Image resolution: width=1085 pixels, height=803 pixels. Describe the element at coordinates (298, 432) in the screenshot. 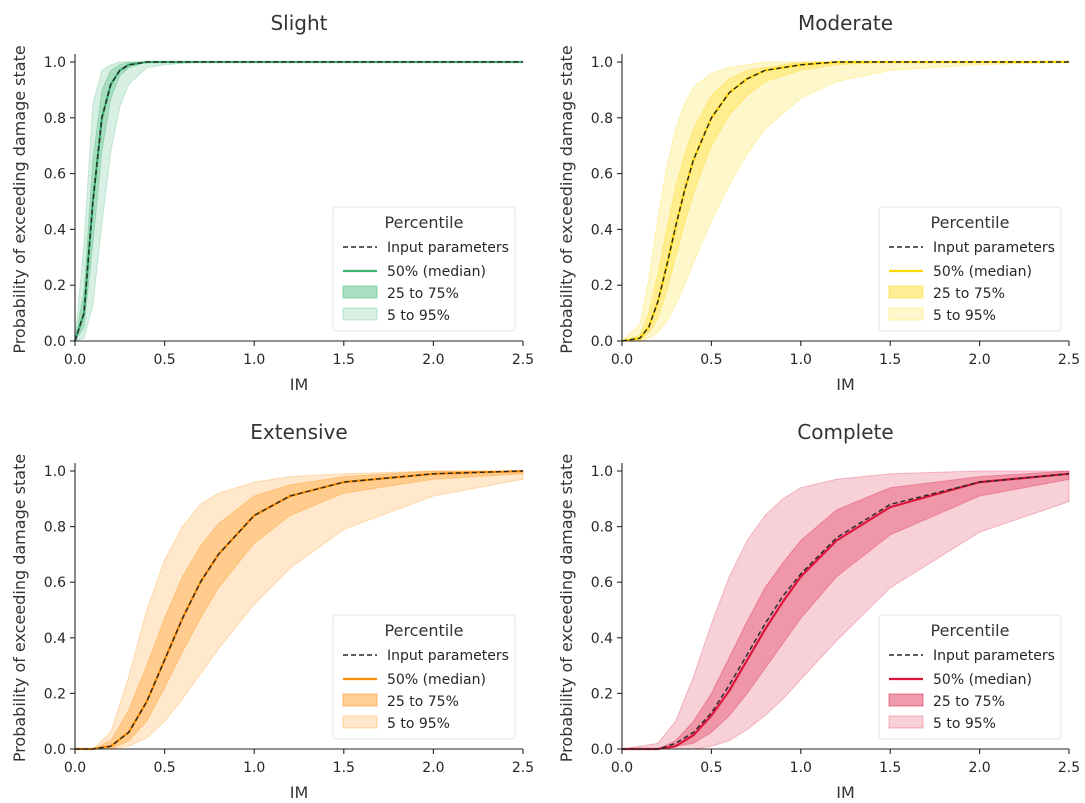

I see `chart-title: Extensive` at that location.